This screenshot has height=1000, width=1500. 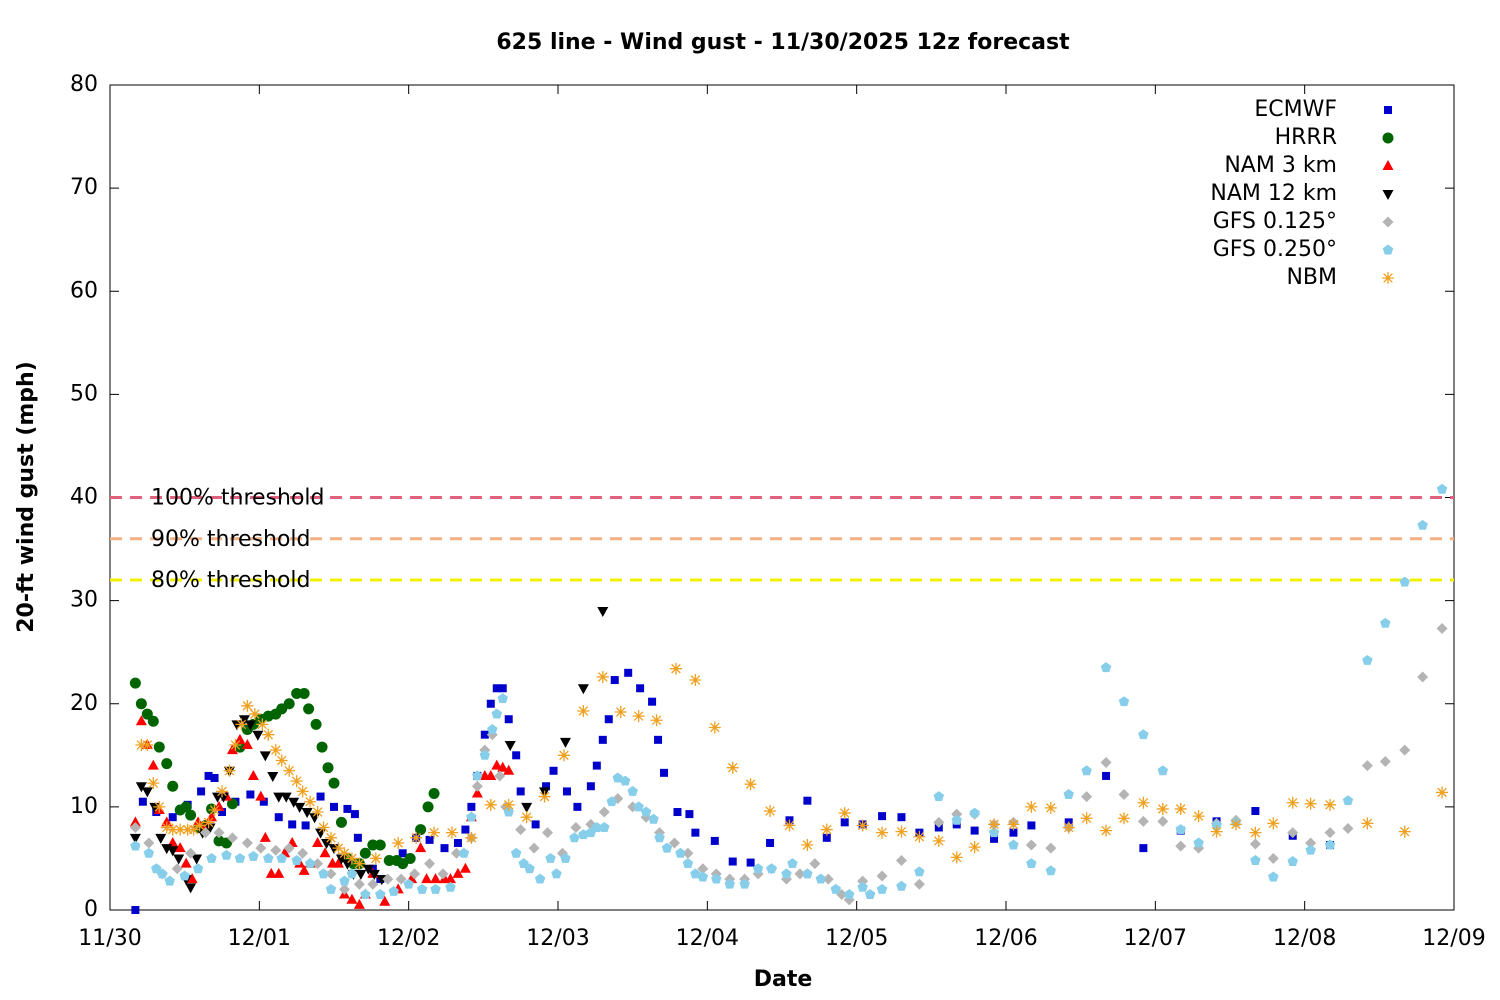 I want to click on x-tick-label: 12/02, so click(x=408, y=938).